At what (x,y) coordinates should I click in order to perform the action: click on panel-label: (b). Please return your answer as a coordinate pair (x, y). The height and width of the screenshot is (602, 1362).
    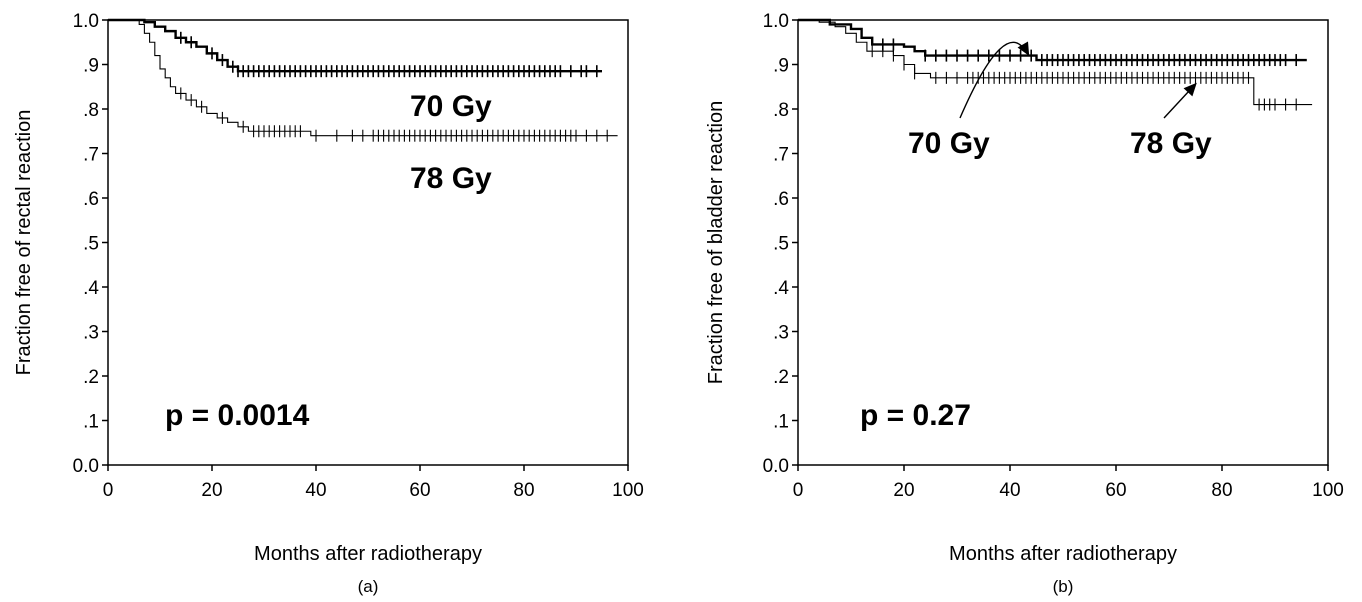
    Looking at the image, I should click on (1063, 586).